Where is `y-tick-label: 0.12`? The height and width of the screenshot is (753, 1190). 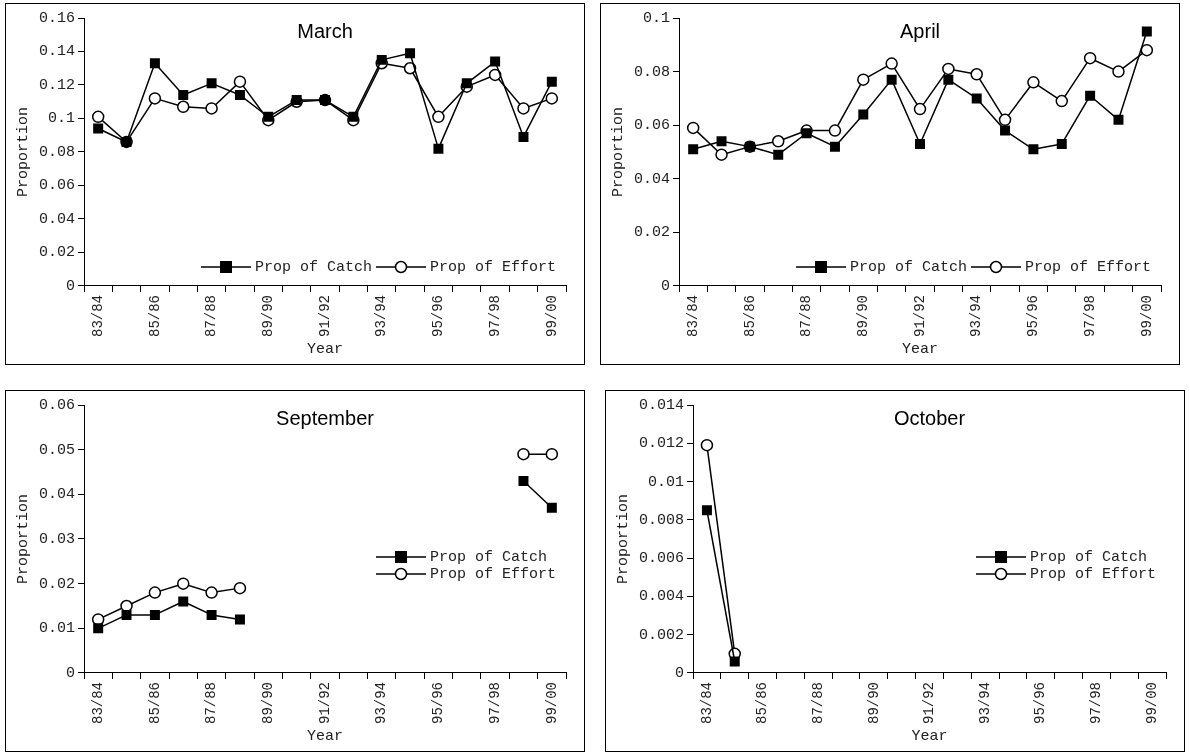 y-tick-label: 0.12 is located at coordinates (57, 85).